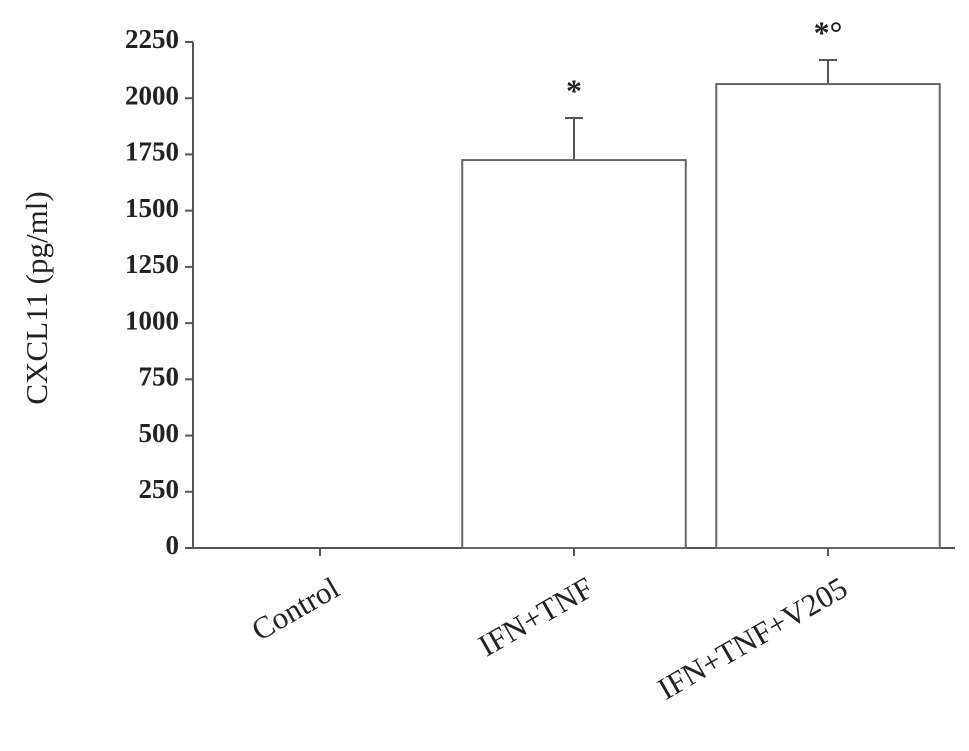  What do you see at coordinates (173, 545) in the screenshot?
I see `y-tick-label: 0` at bounding box center [173, 545].